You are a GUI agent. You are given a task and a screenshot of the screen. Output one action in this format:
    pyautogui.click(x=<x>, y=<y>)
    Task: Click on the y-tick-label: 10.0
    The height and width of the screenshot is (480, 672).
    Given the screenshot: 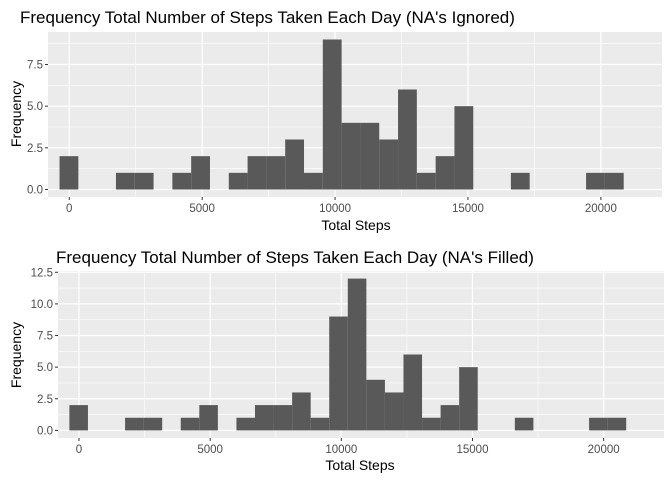 What is the action you would take?
    pyautogui.click(x=42, y=305)
    